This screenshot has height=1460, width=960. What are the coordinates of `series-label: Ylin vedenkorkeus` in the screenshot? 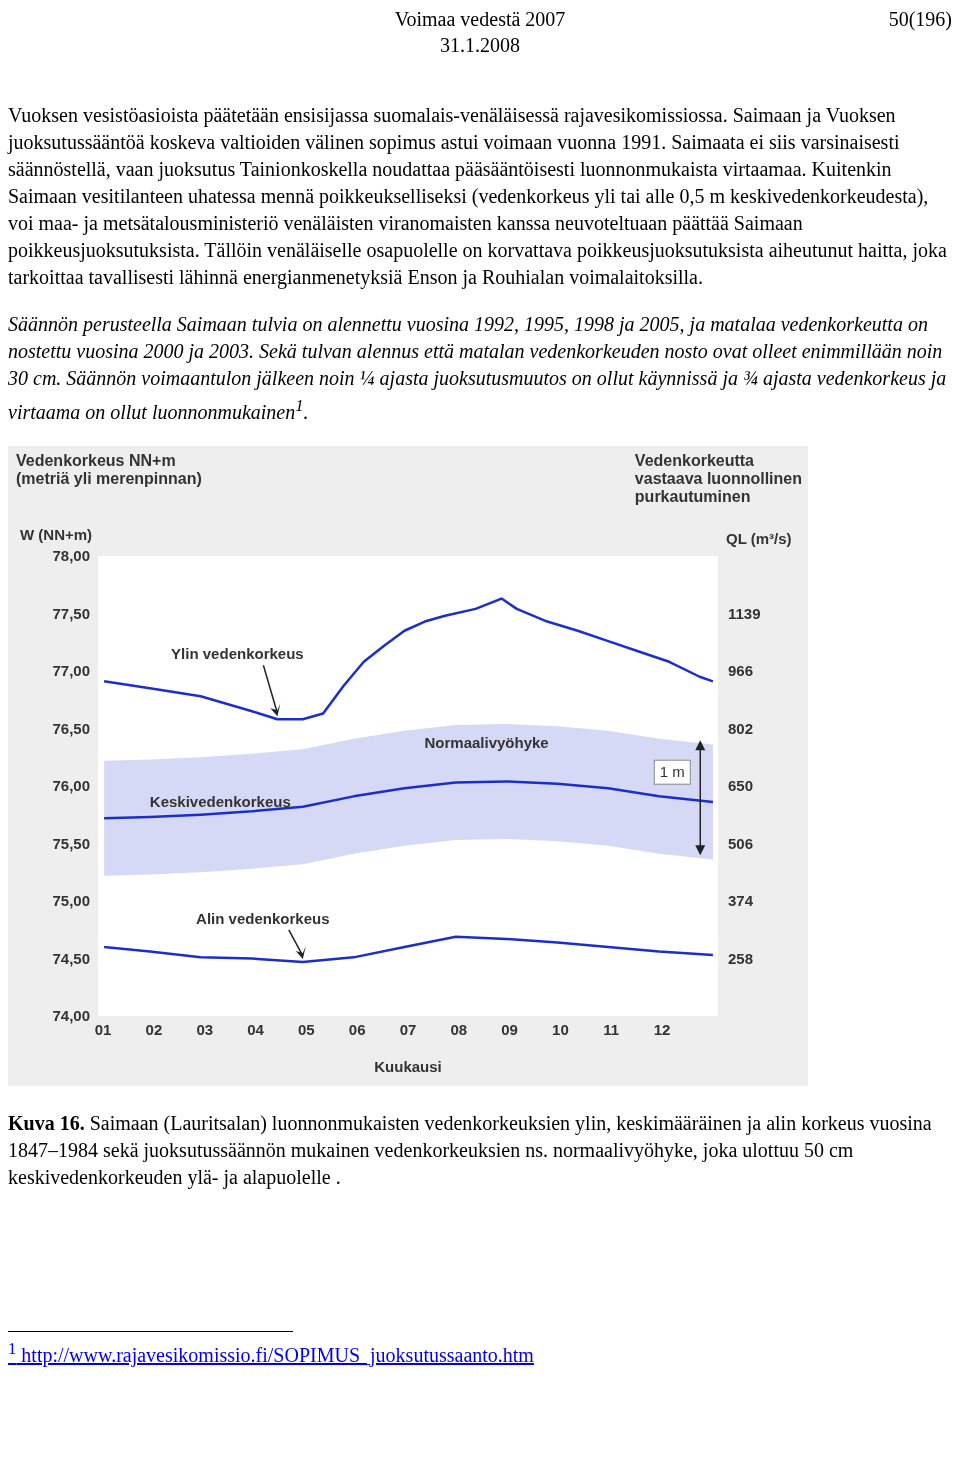 It's located at (237, 653).